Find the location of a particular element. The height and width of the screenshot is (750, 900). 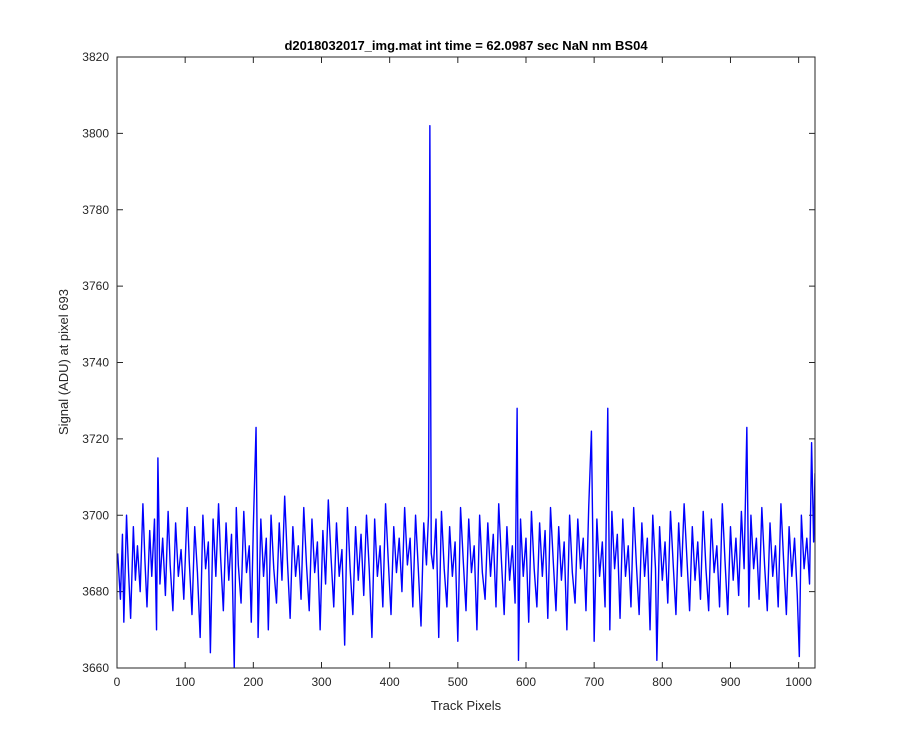

y-tick-label: 3760 is located at coordinates (95, 286).